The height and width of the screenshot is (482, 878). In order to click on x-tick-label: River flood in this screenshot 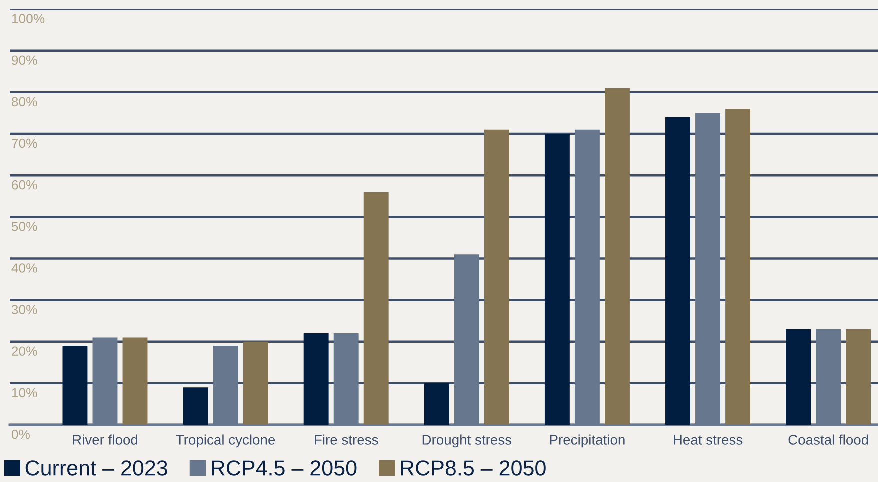, I will do `click(105, 439)`.